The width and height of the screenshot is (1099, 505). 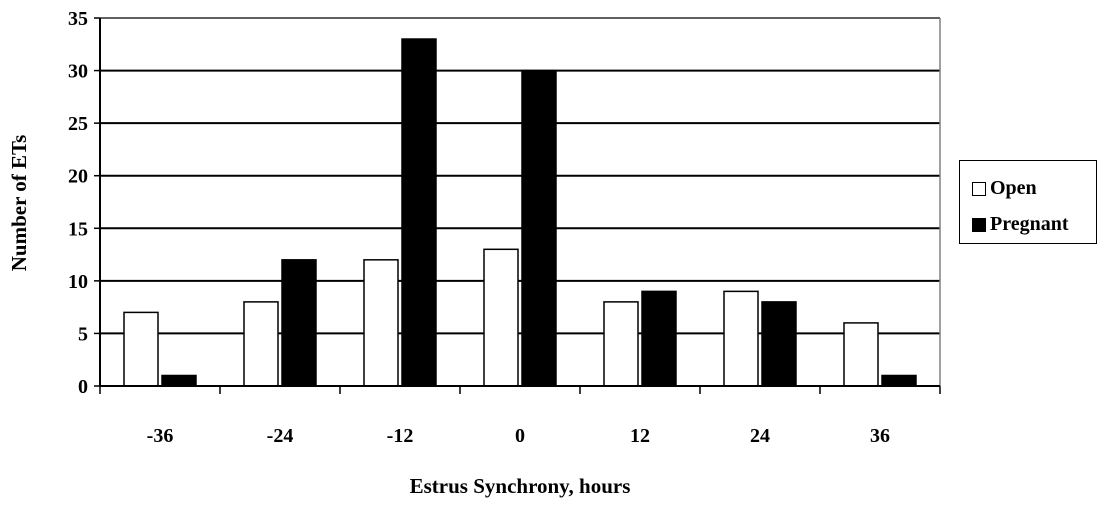 What do you see at coordinates (261, 344) in the screenshot?
I see `bar-open--24` at bounding box center [261, 344].